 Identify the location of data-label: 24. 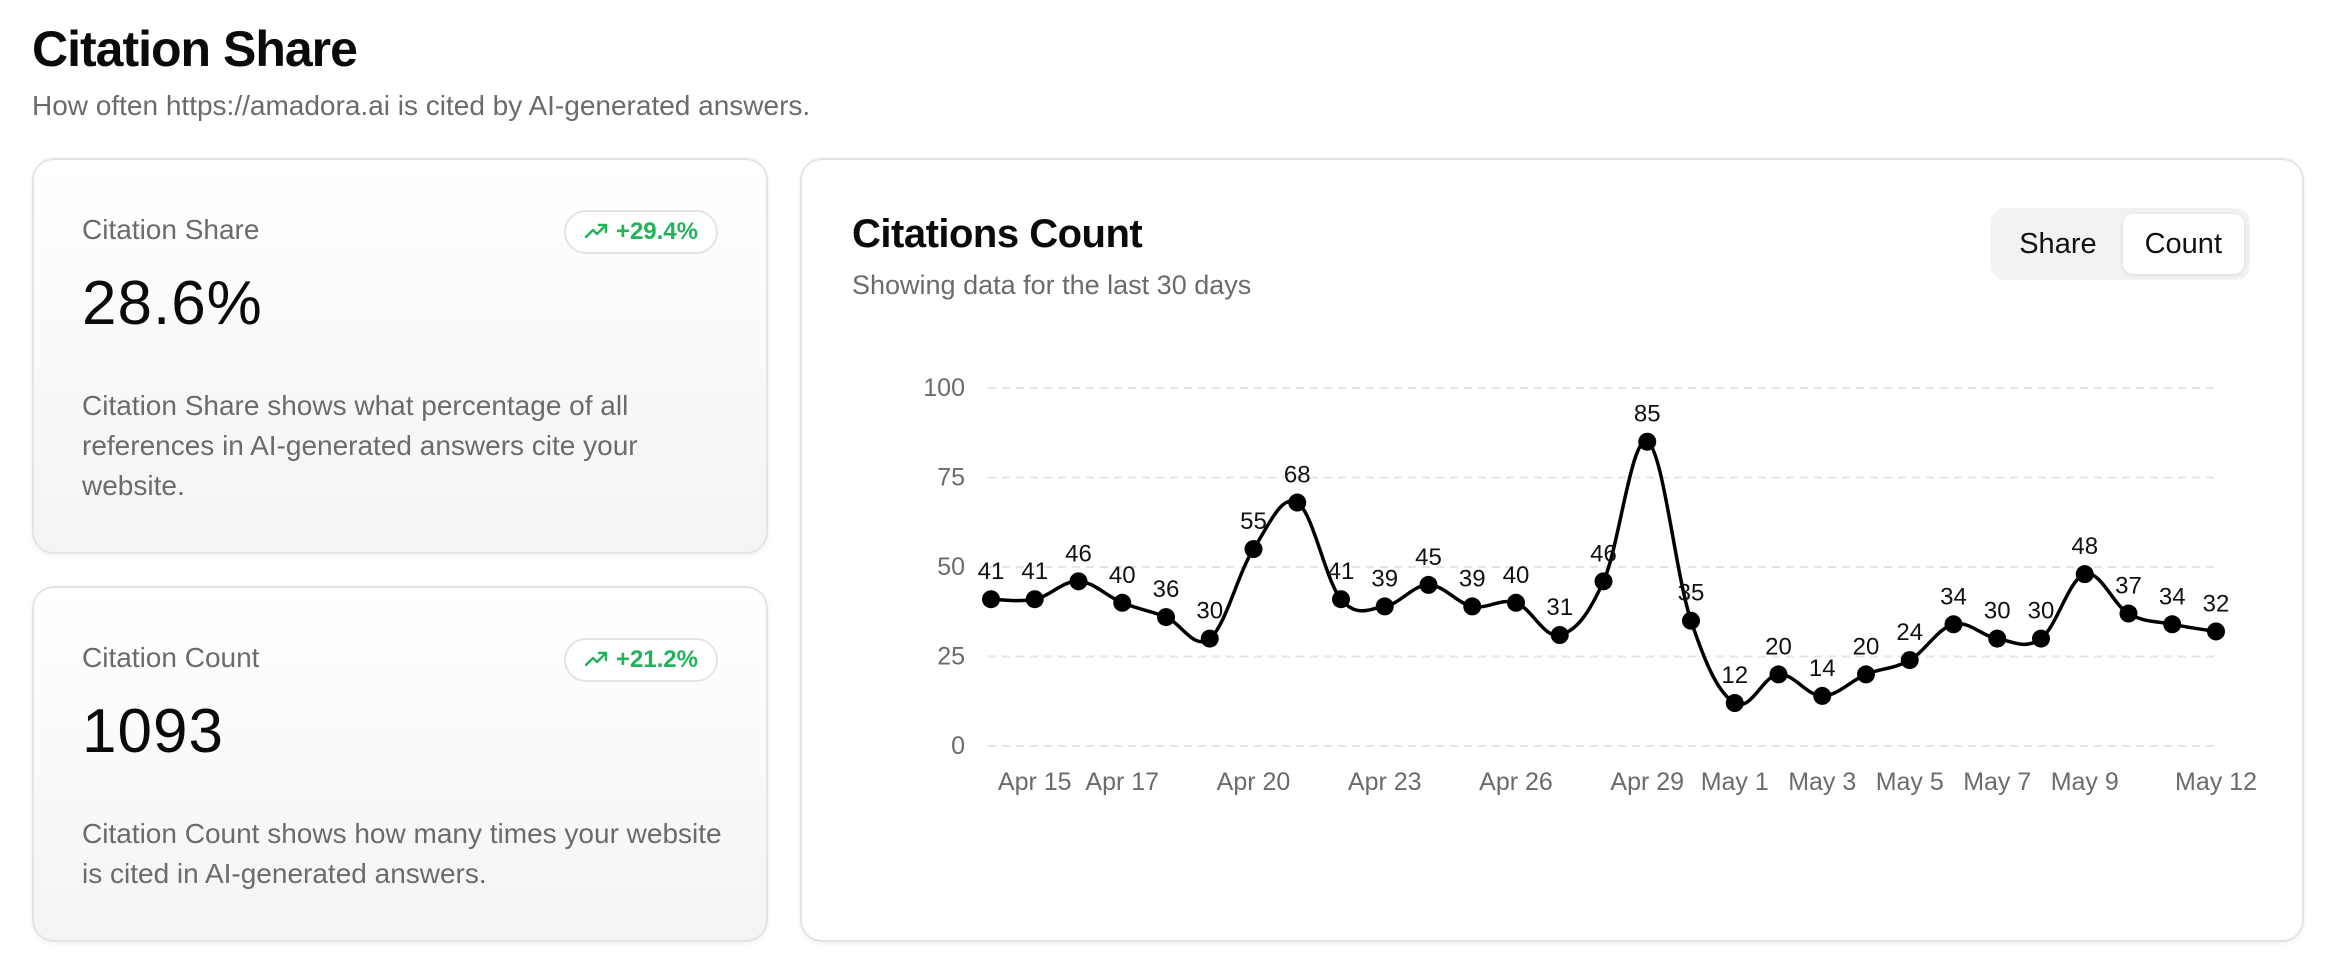
(1909, 632).